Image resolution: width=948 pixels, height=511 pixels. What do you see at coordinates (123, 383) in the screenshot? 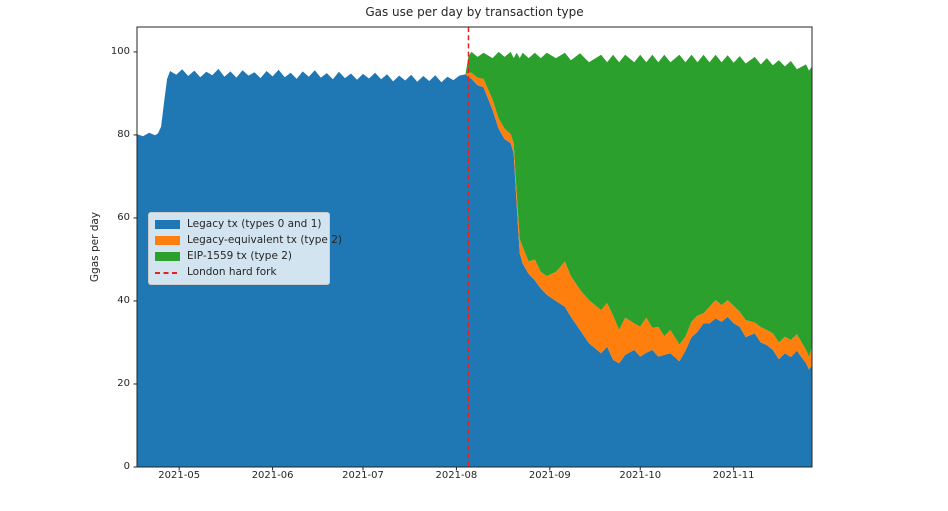
I see `y-tick-label: 20` at bounding box center [123, 383].